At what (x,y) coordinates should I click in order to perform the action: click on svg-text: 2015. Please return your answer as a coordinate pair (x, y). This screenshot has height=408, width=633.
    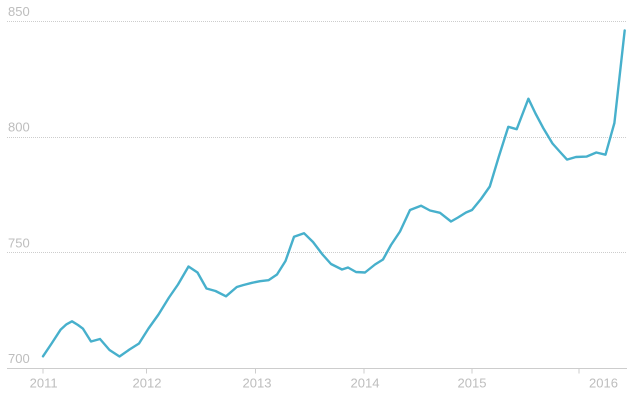
    Looking at the image, I should click on (472, 383).